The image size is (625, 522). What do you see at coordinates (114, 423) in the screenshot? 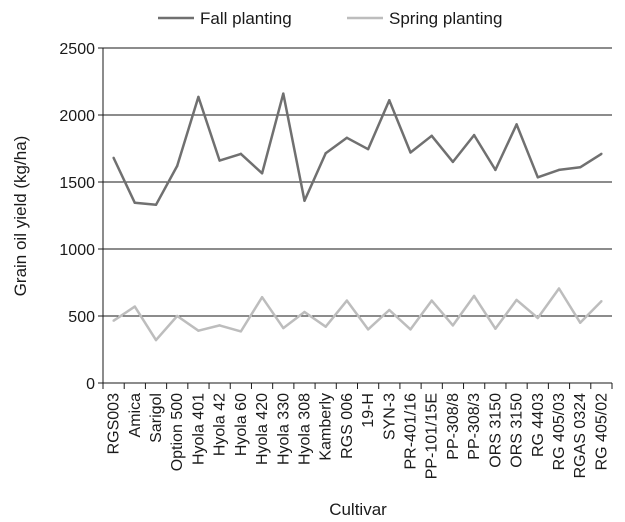
I see `x-tick-label: RGS003` at bounding box center [114, 423].